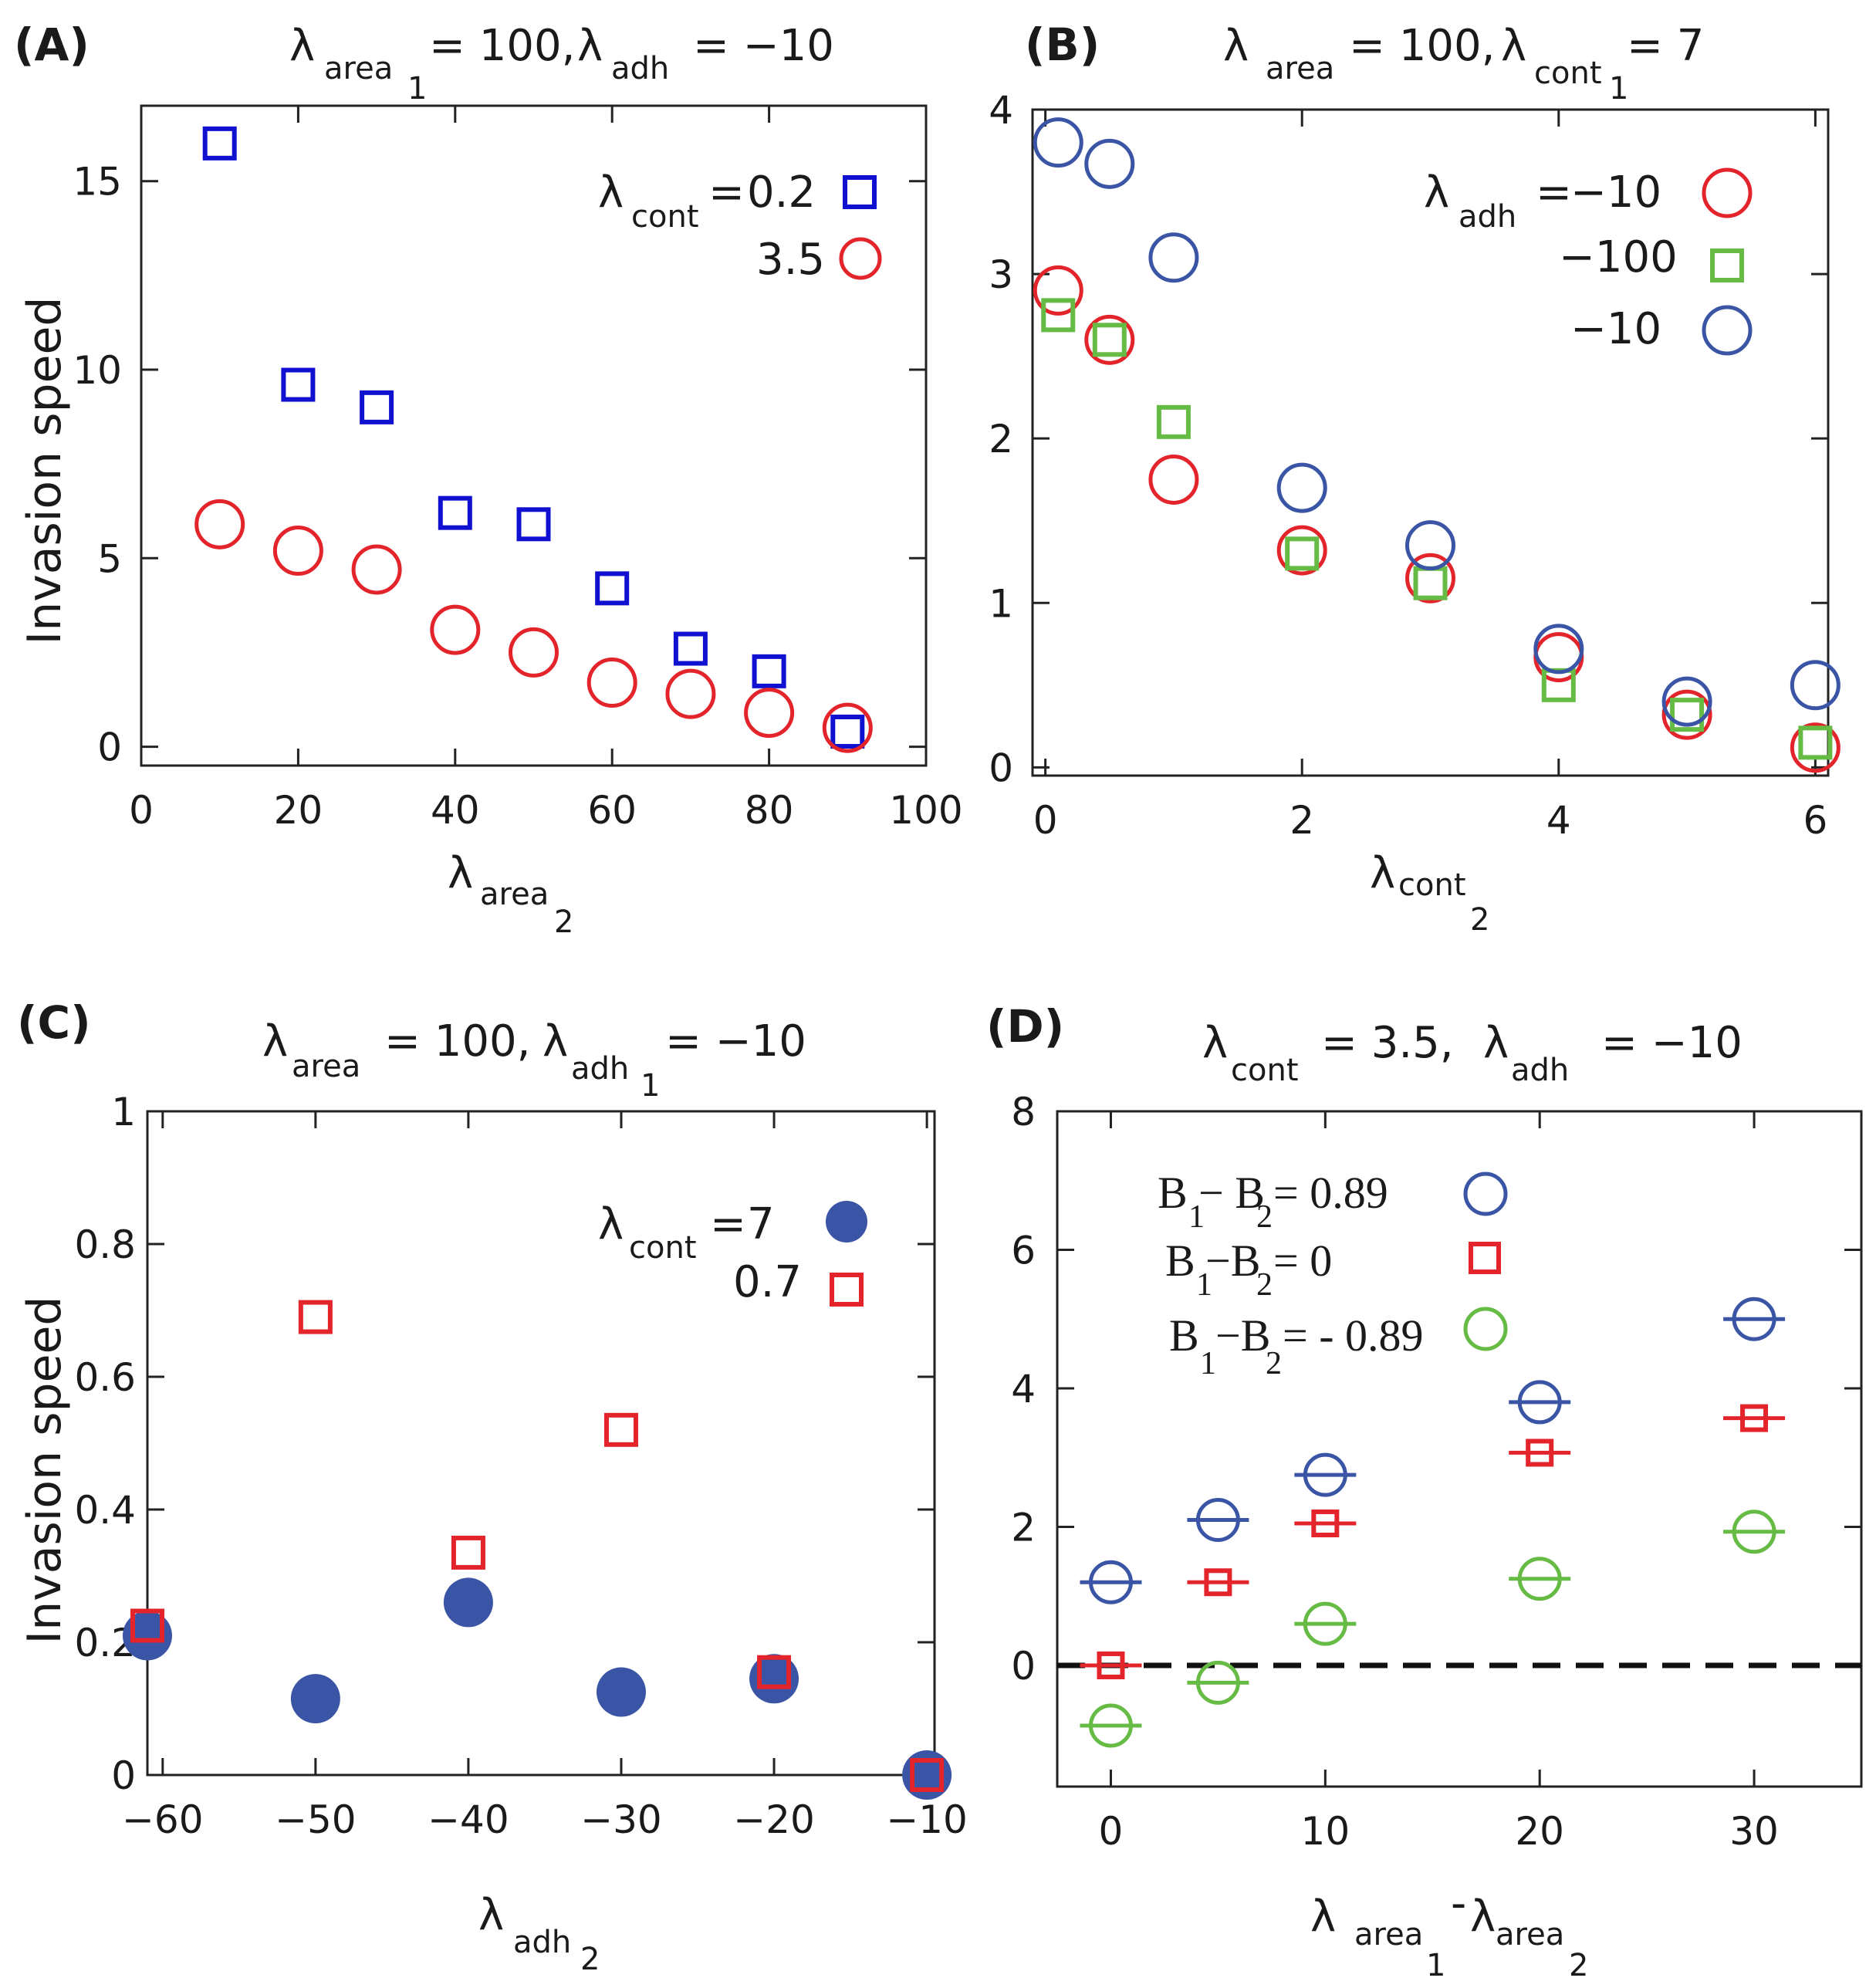 The width and height of the screenshot is (1876, 1988). What do you see at coordinates (1568, 73) in the screenshot?
I see `title-sub: cont` at bounding box center [1568, 73].